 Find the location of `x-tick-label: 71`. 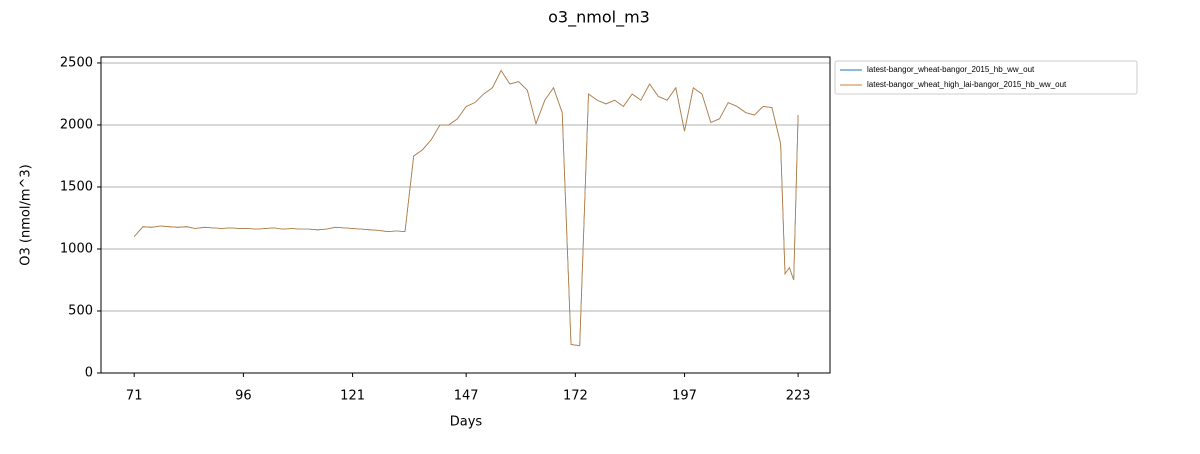

x-tick-label: 71 is located at coordinates (134, 396).